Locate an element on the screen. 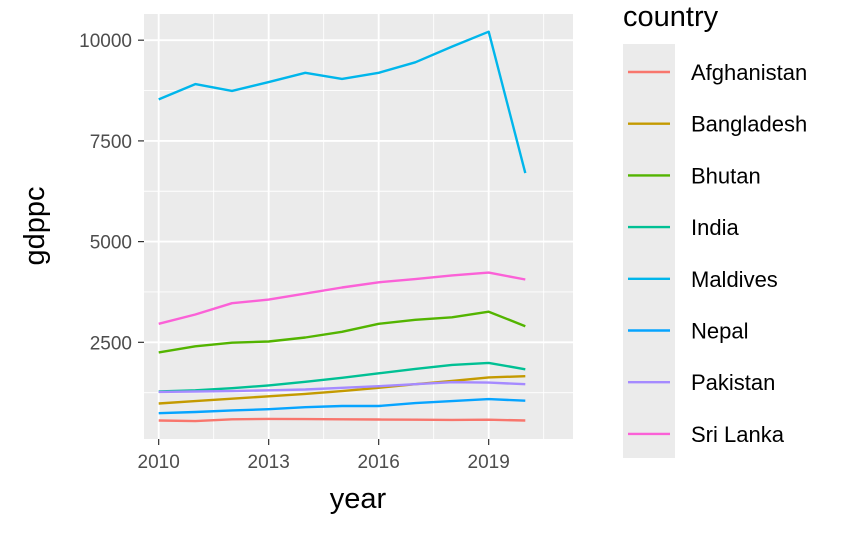 The width and height of the screenshot is (864, 533). x-tick-label-3: 2019 is located at coordinates (489, 462).